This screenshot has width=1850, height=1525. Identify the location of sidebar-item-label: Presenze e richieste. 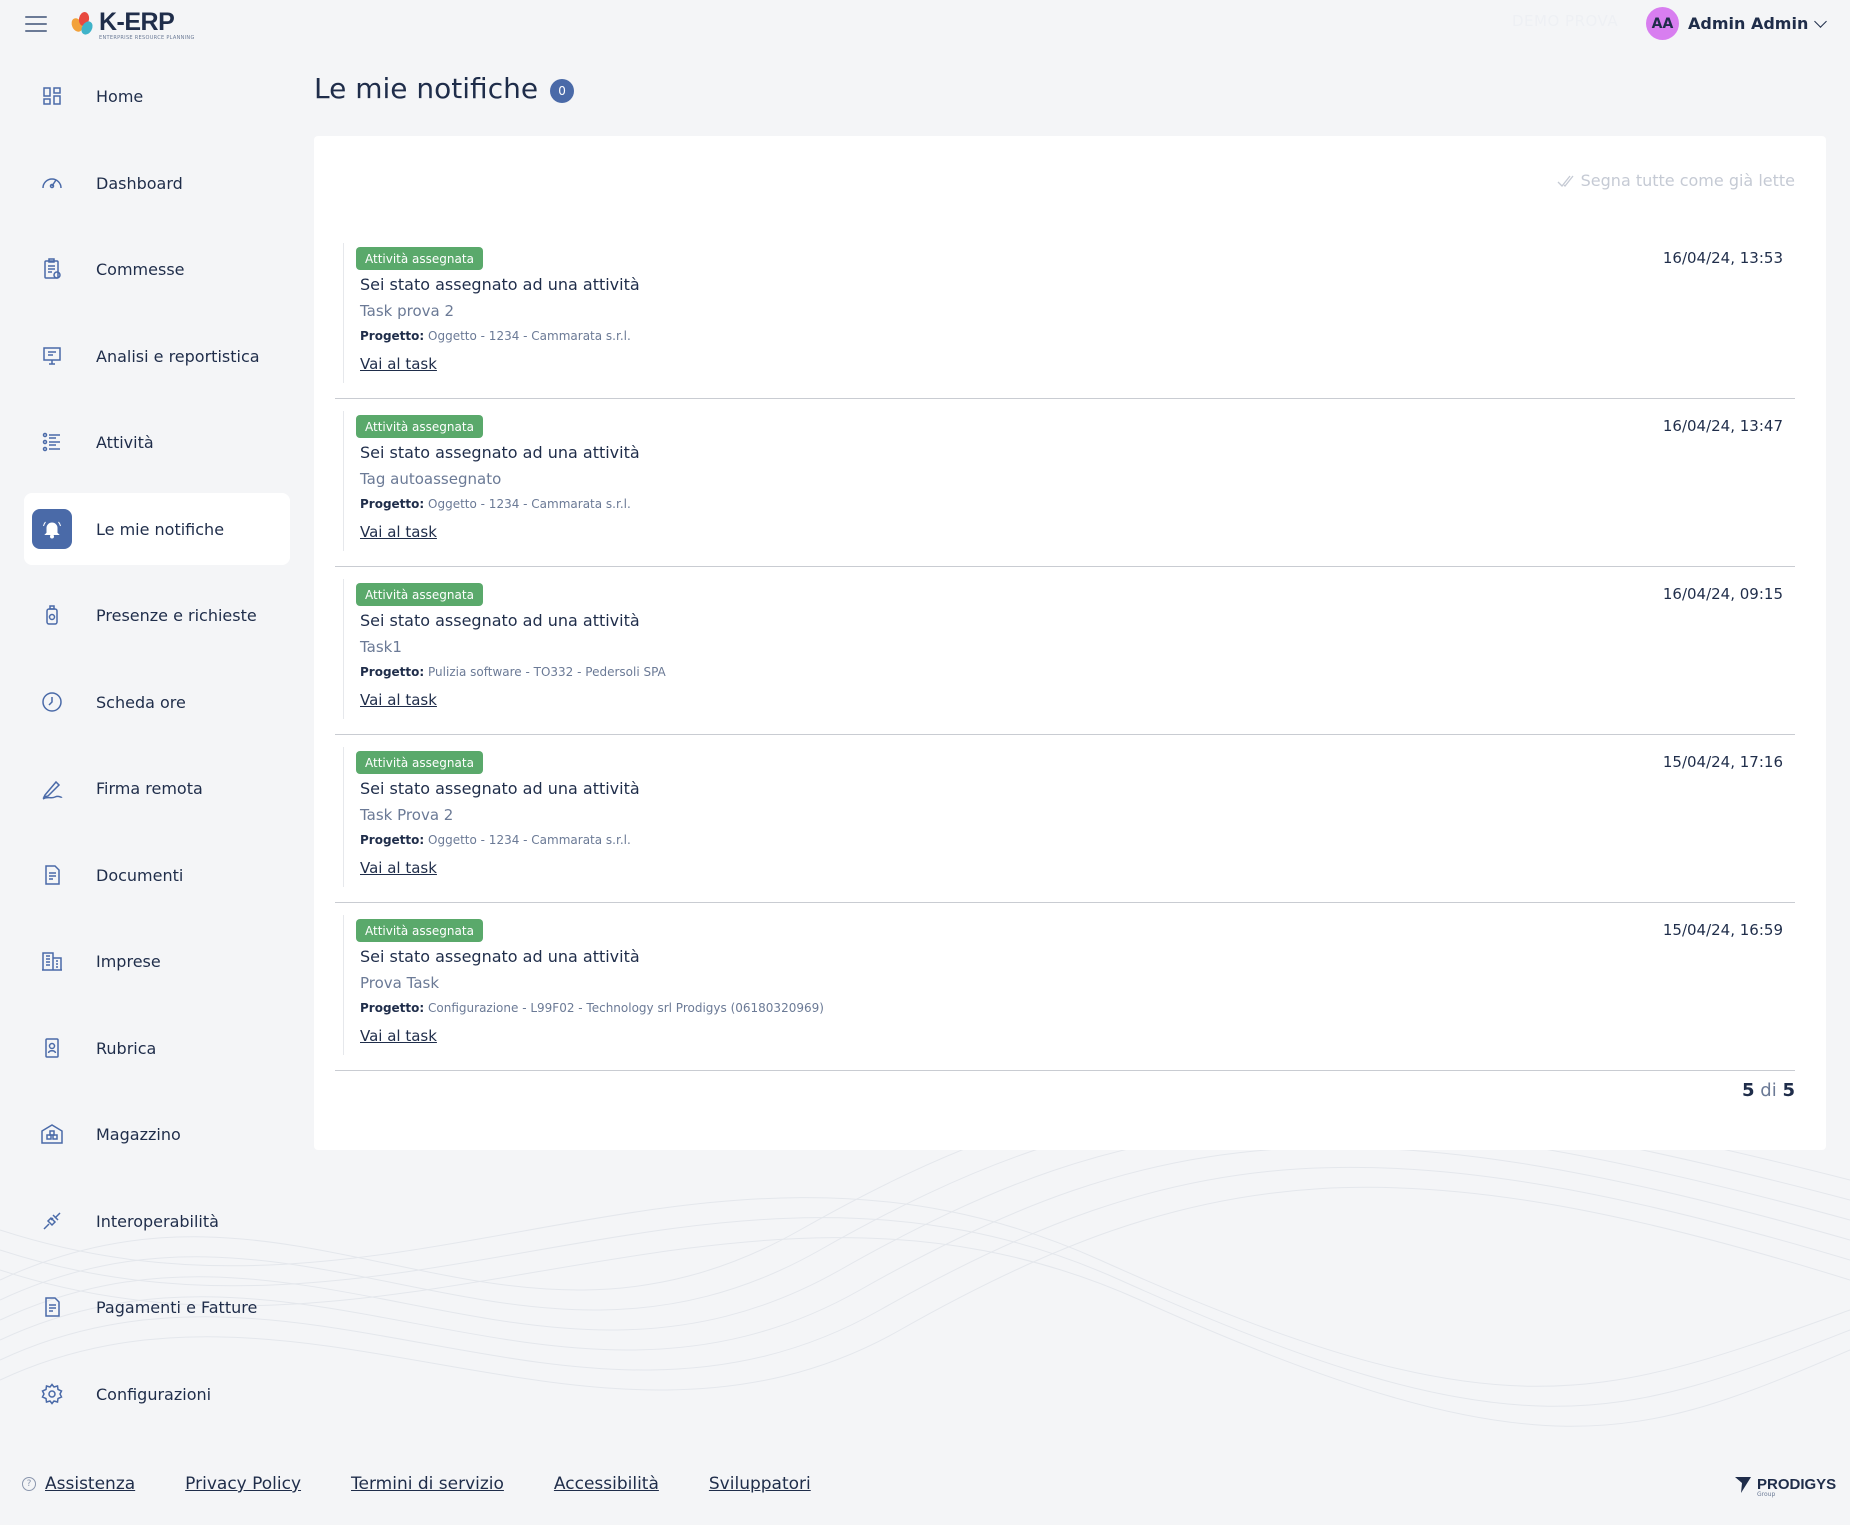
(176, 615).